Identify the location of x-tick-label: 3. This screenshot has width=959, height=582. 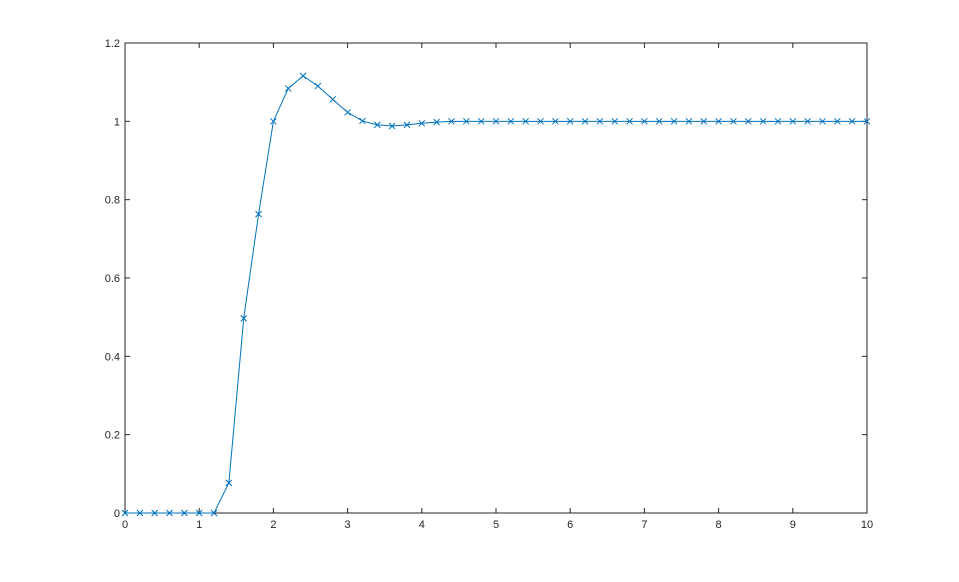
(348, 525).